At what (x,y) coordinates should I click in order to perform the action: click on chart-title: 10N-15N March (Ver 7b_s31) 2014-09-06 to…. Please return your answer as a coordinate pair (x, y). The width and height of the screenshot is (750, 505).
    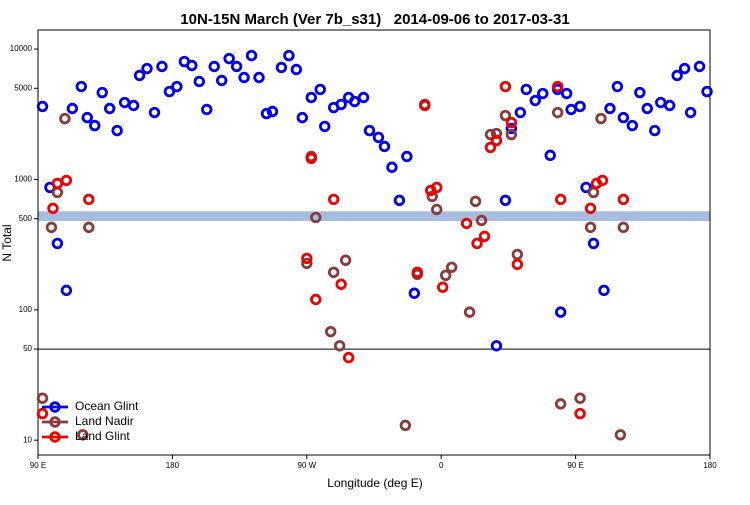
    Looking at the image, I should click on (374, 19).